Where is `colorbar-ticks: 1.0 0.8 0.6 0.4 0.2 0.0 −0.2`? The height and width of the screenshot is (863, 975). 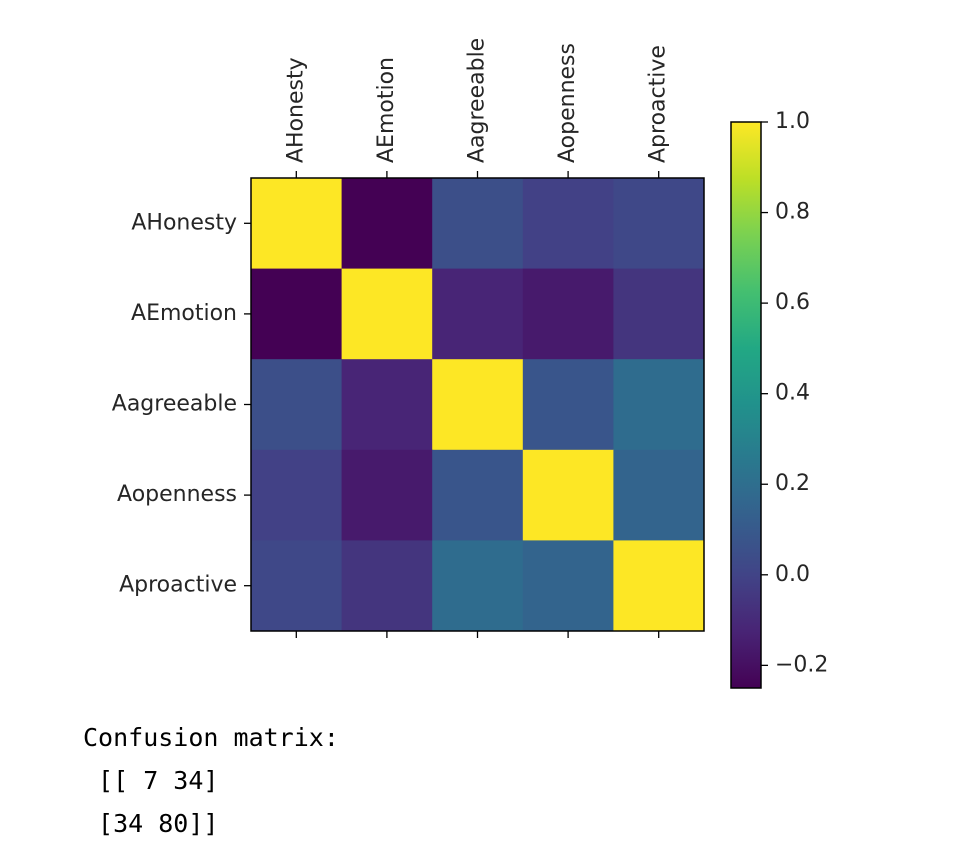 colorbar-ticks: 1.0 0.8 0.6 0.4 0.2 0.0 −0.2 is located at coordinates (794, 393).